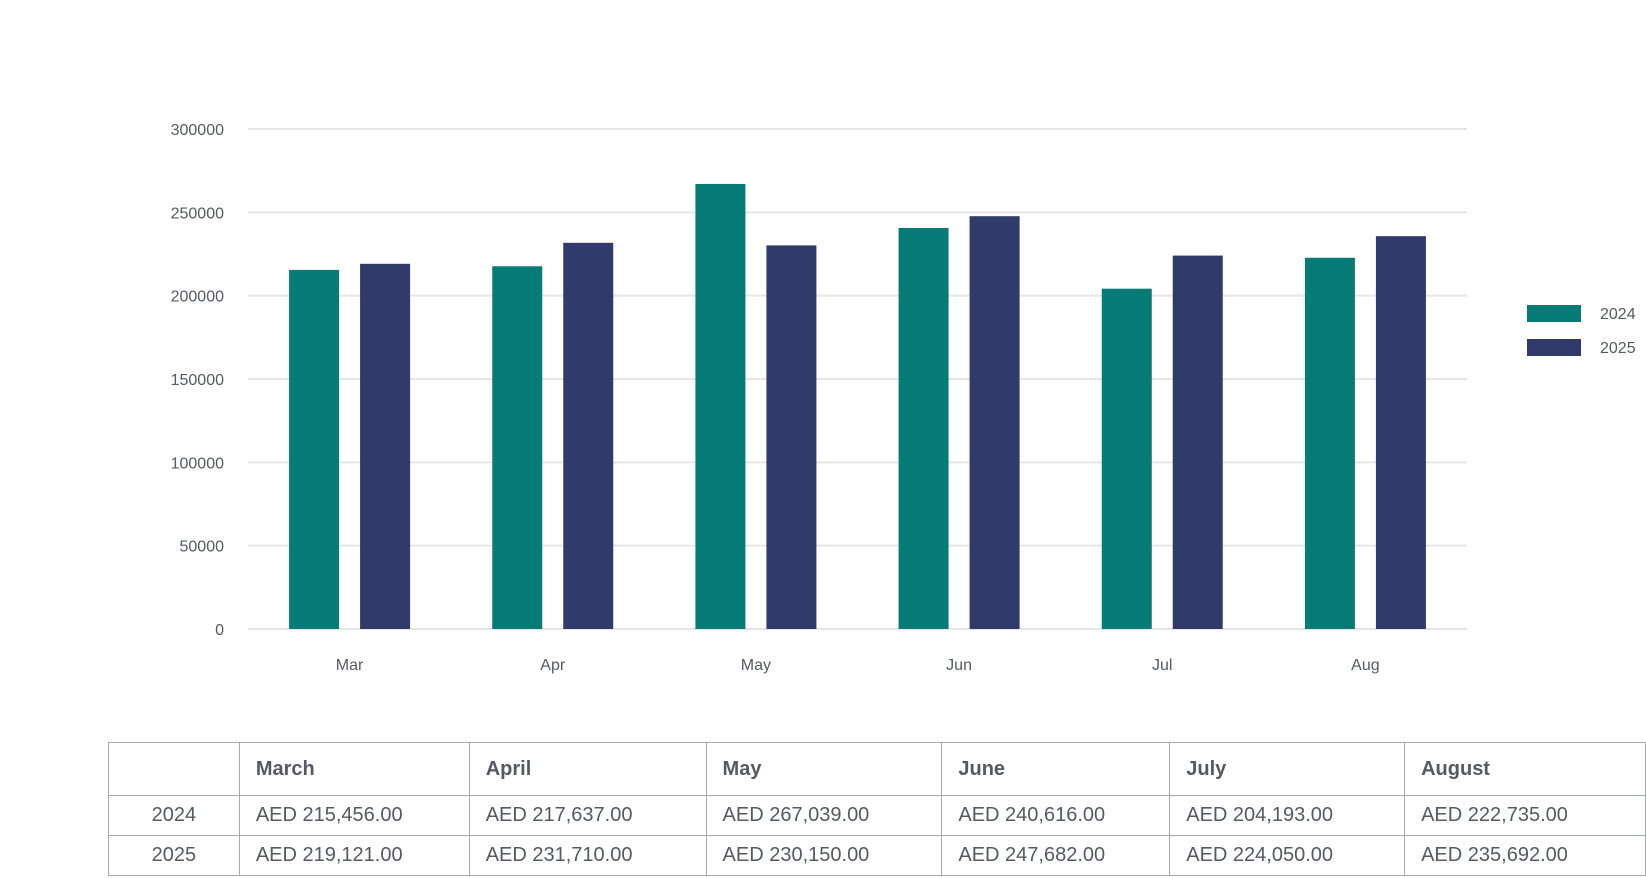  Describe the element at coordinates (1525, 856) in the screenshot. I see `table-cell: AED 235,692.00` at that location.